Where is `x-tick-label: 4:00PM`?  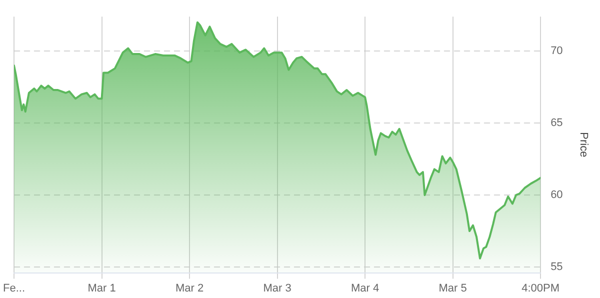 x-tick-label: 4:00PM is located at coordinates (541, 288).